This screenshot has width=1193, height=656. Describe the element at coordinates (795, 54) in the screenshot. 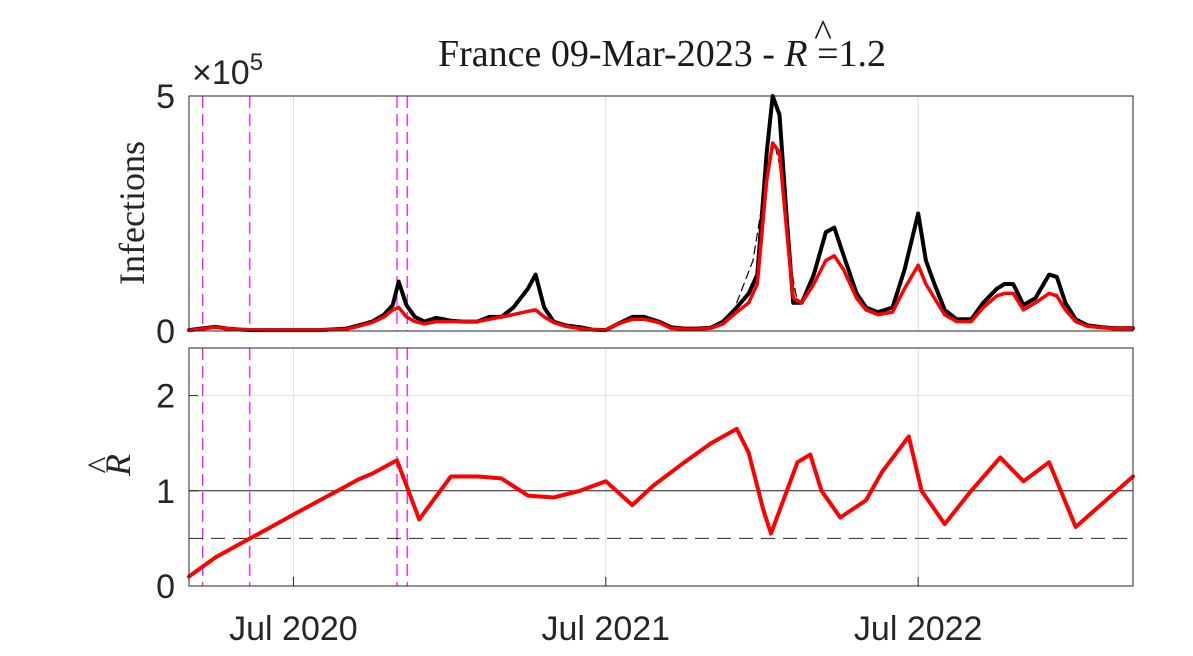

I see `title-symbol: R` at that location.